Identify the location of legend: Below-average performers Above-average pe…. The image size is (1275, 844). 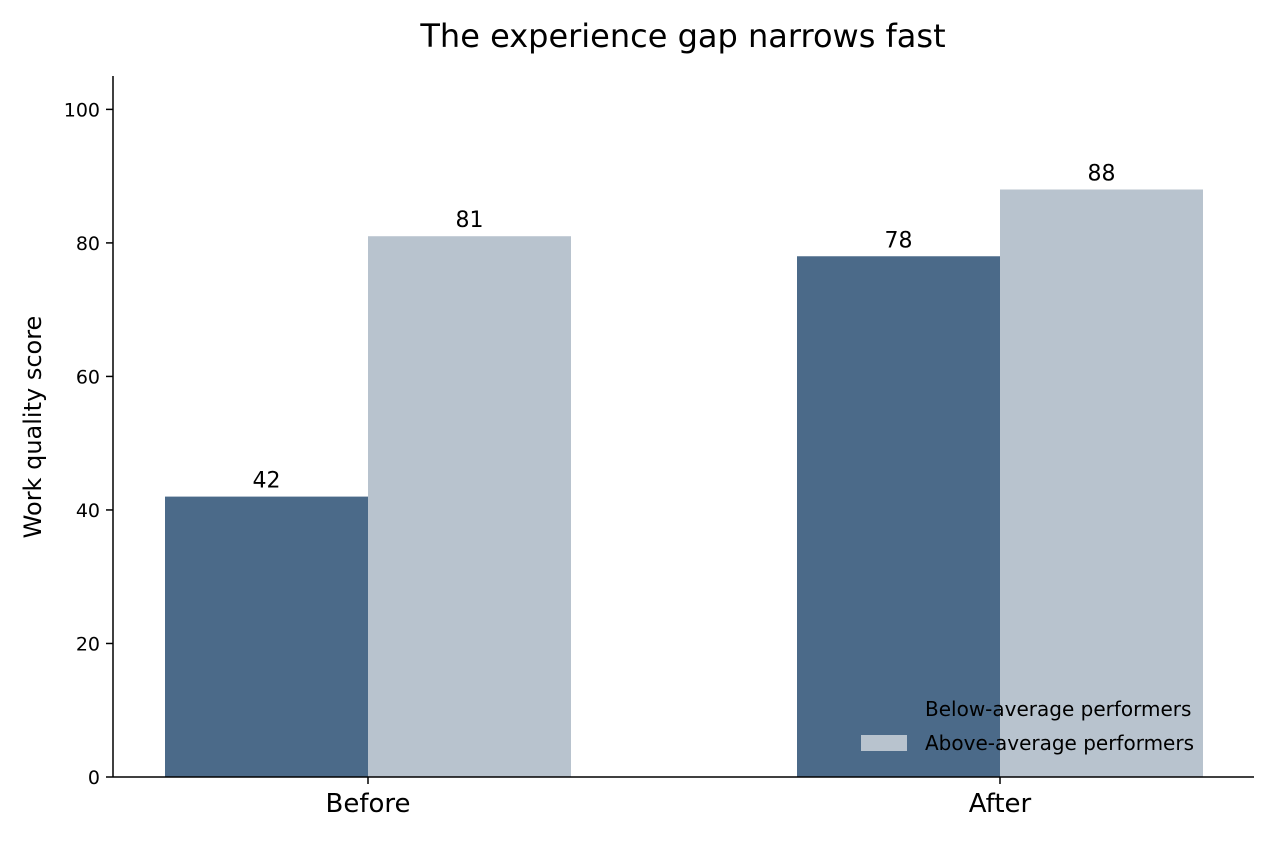
(1027, 726).